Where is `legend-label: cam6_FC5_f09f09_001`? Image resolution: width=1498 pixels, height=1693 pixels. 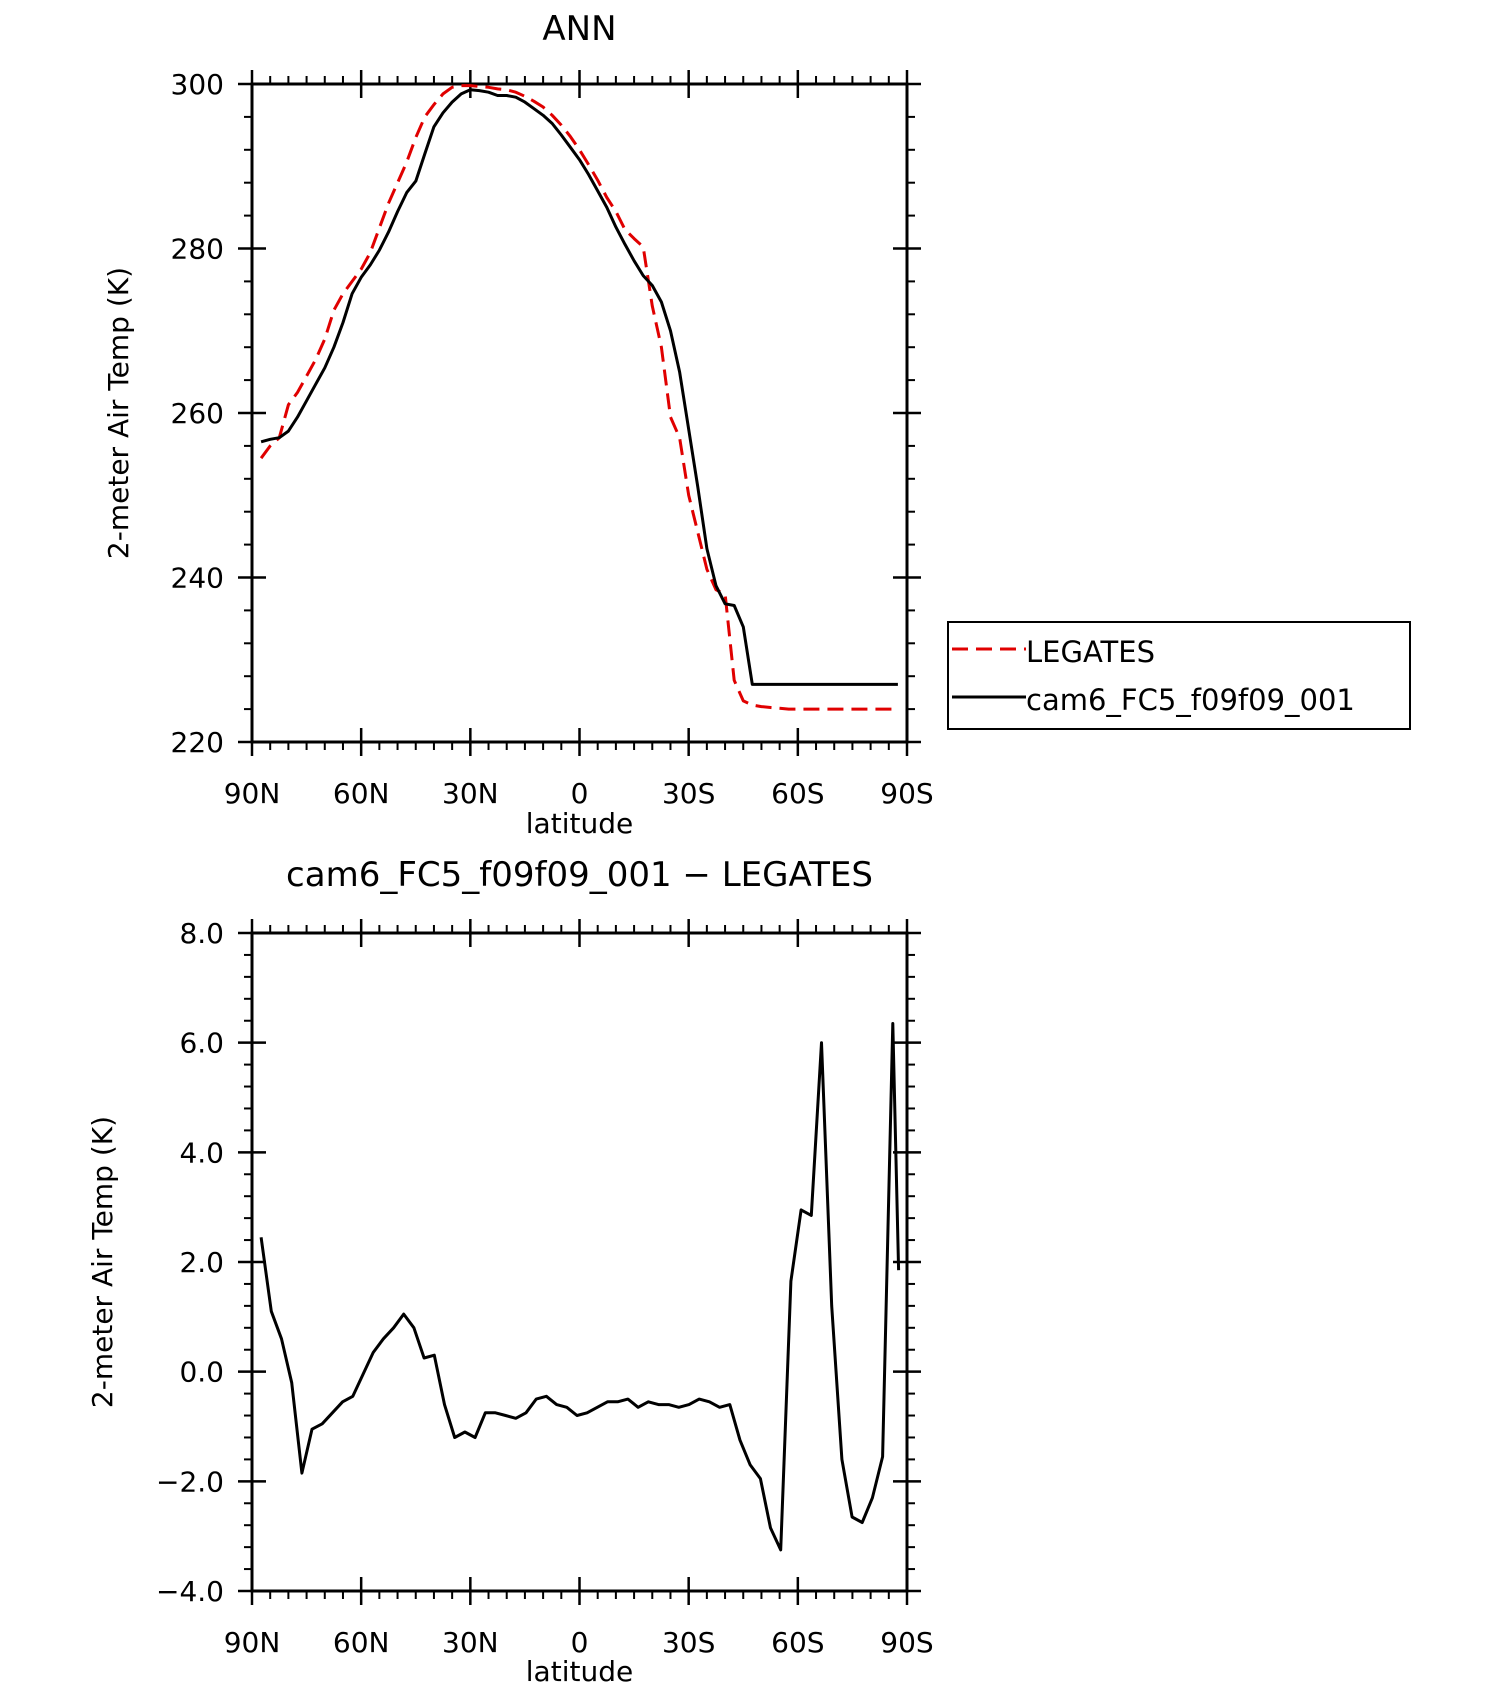 legend-label: cam6_FC5_f09f09_001 is located at coordinates (1190, 700).